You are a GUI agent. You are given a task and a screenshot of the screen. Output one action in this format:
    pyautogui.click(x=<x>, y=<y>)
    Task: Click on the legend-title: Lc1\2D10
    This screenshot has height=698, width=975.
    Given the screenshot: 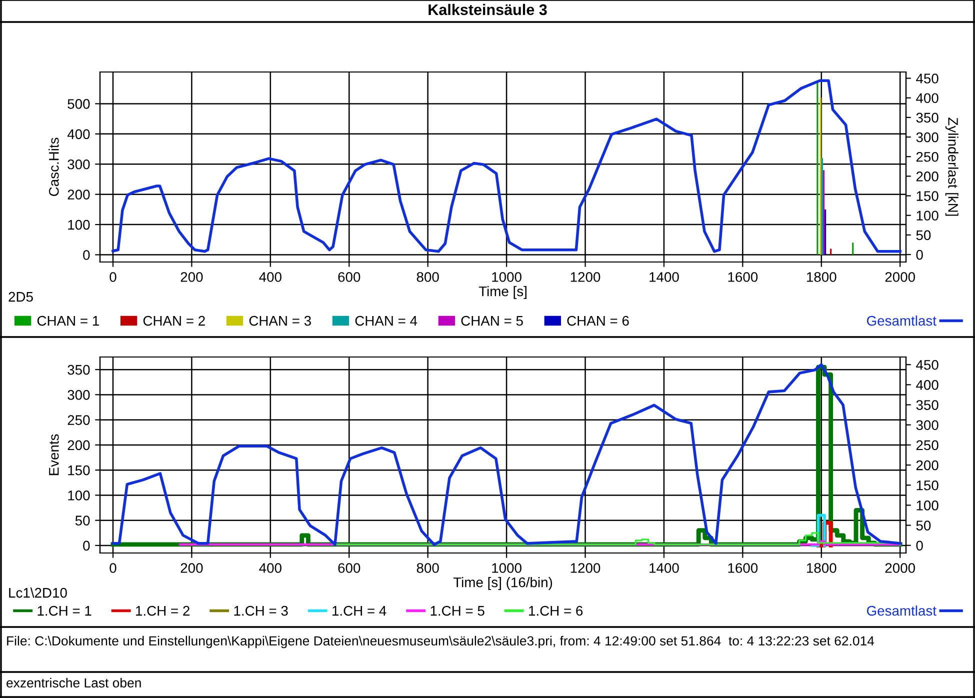 What is the action you would take?
    pyautogui.click(x=38, y=593)
    